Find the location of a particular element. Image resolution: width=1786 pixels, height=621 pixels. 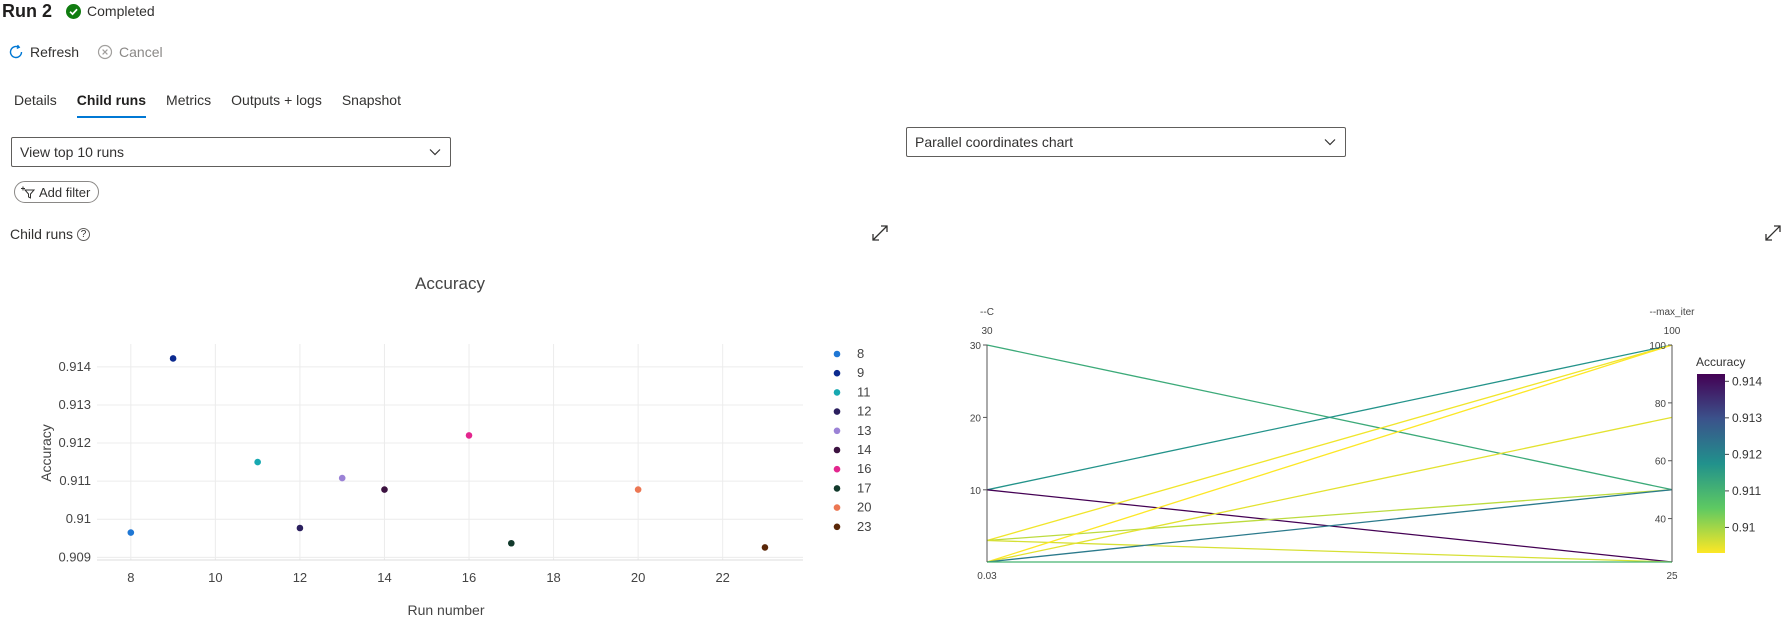

status-label: Completed is located at coordinates (121, 11).